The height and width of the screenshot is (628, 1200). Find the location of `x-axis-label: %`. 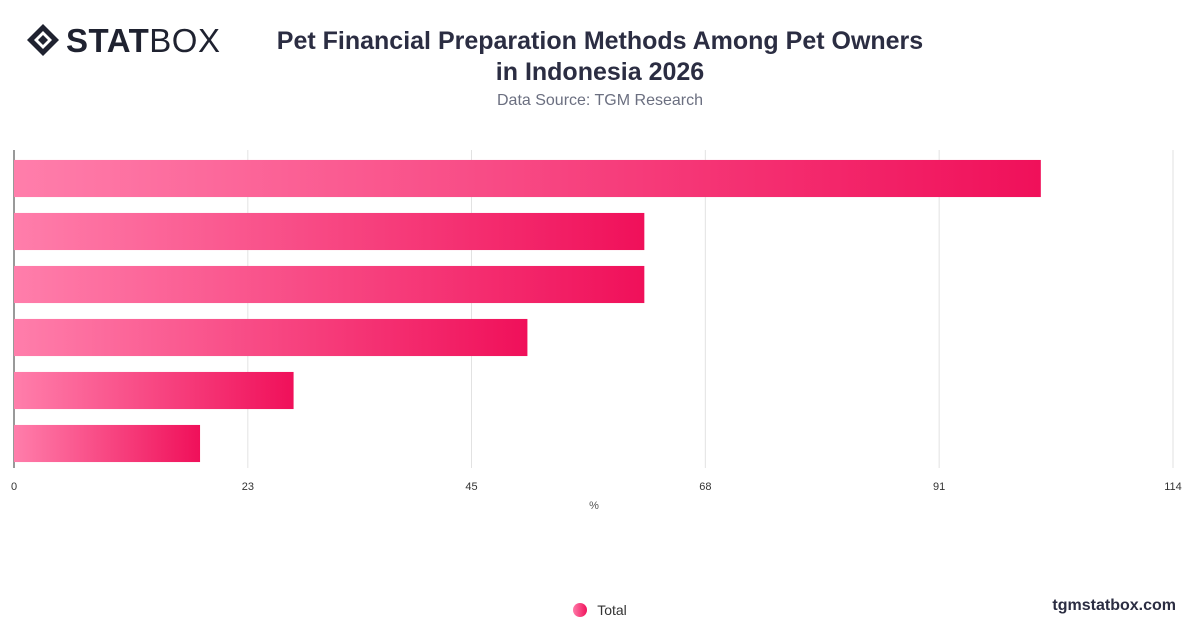

x-axis-label: % is located at coordinates (594, 506).